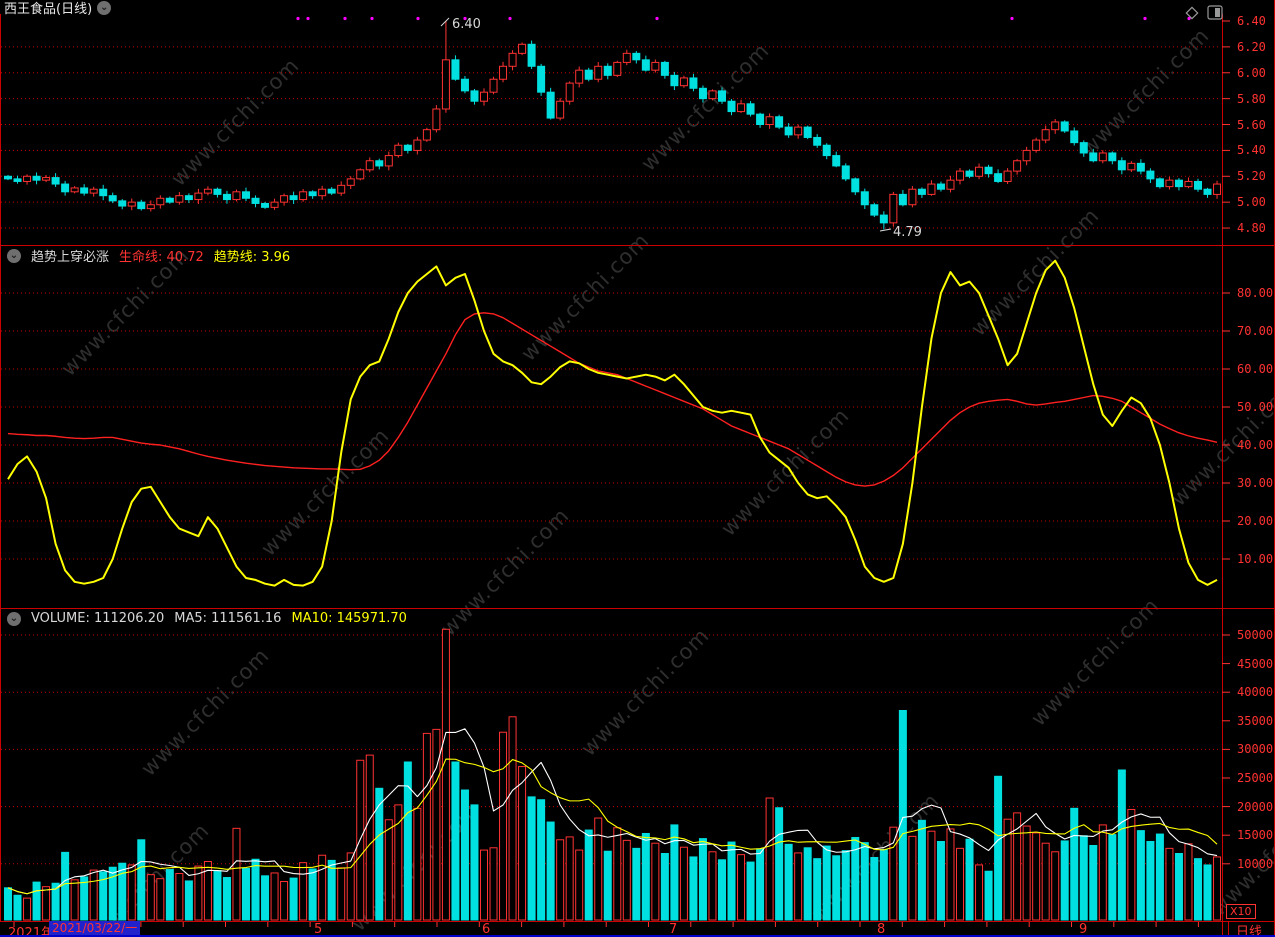 The width and height of the screenshot is (1275, 937). I want to click on axis-label: 70.00, so click(1255, 331).